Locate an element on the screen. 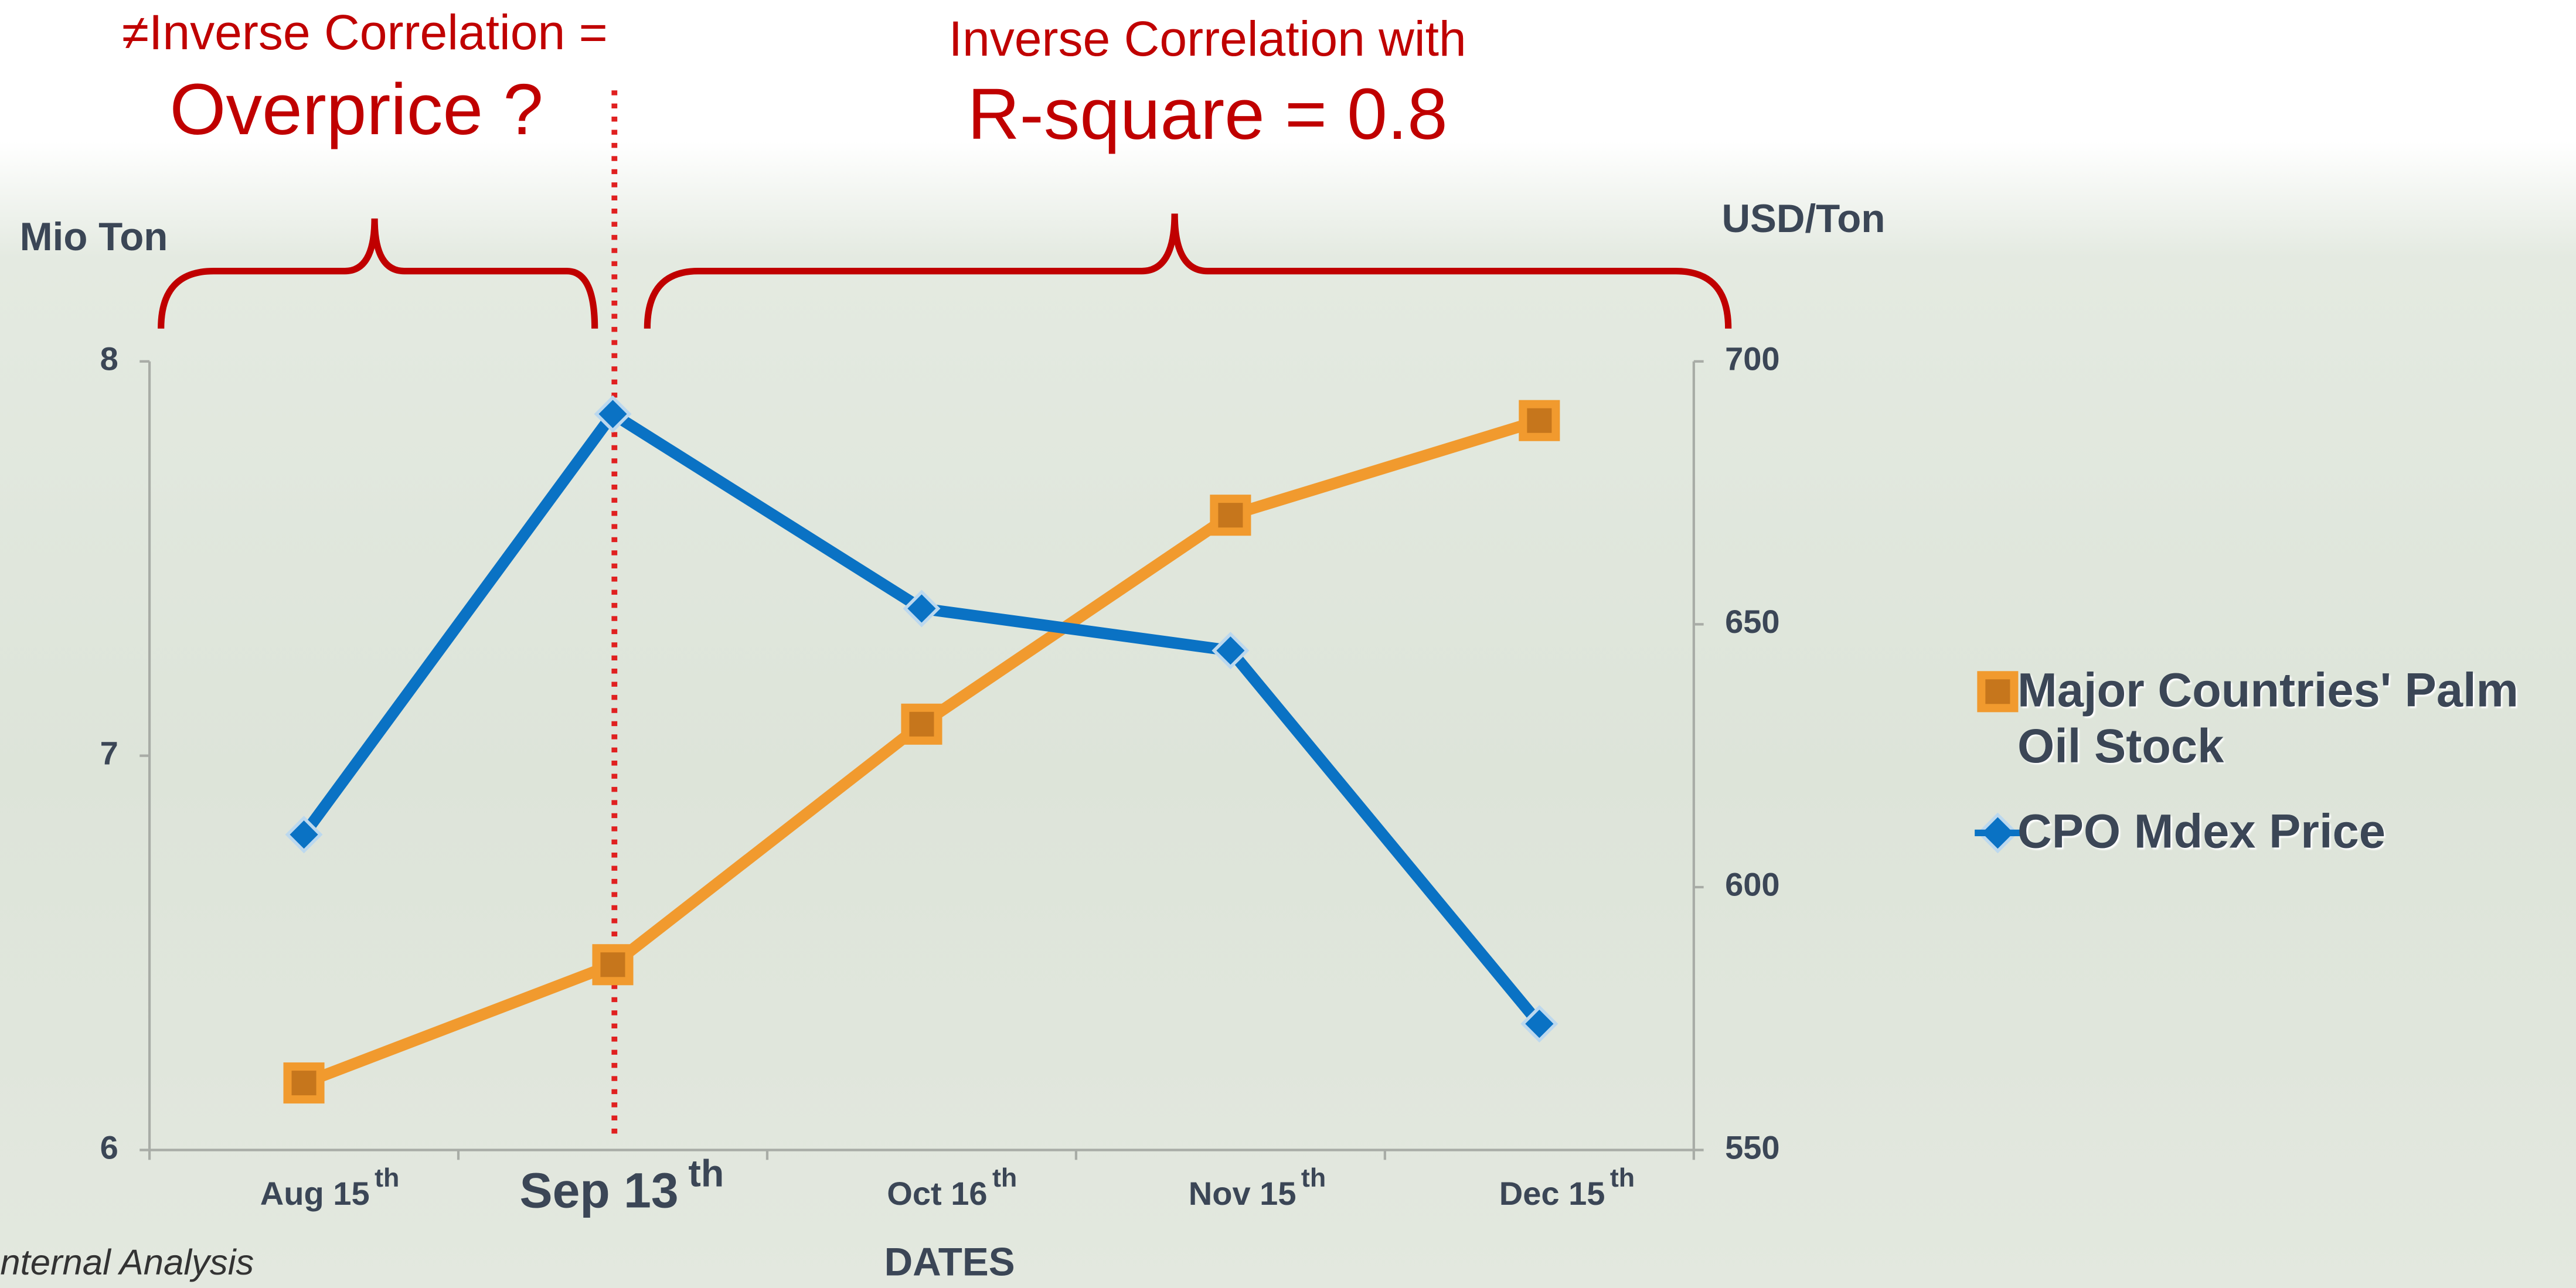 This screenshot has height=1288, width=2576. legend-entry: CPO Mdex Price is located at coordinates (2201, 833).